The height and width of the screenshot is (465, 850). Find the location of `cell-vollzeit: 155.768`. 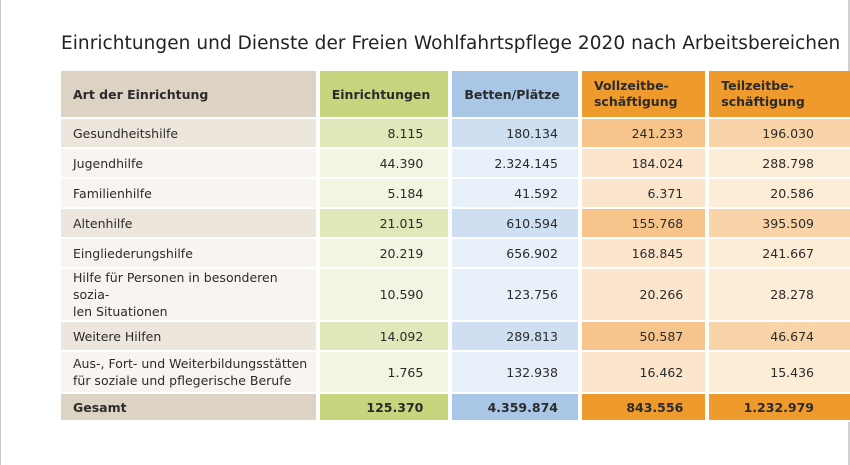

cell-vollzeit: 155.768 is located at coordinates (641, 224).